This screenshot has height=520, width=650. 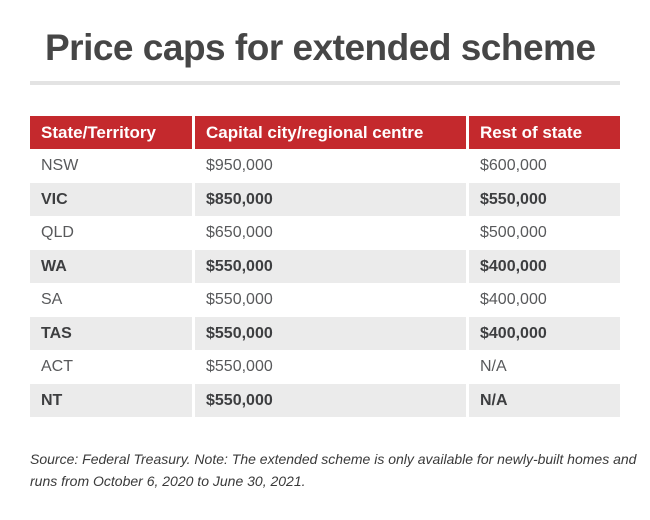 I want to click on cell-state: QLD, so click(x=111, y=233).